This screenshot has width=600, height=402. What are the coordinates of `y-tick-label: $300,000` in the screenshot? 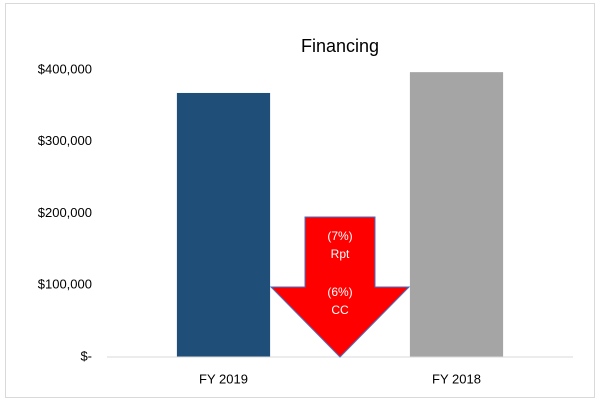 It's located at (65, 140).